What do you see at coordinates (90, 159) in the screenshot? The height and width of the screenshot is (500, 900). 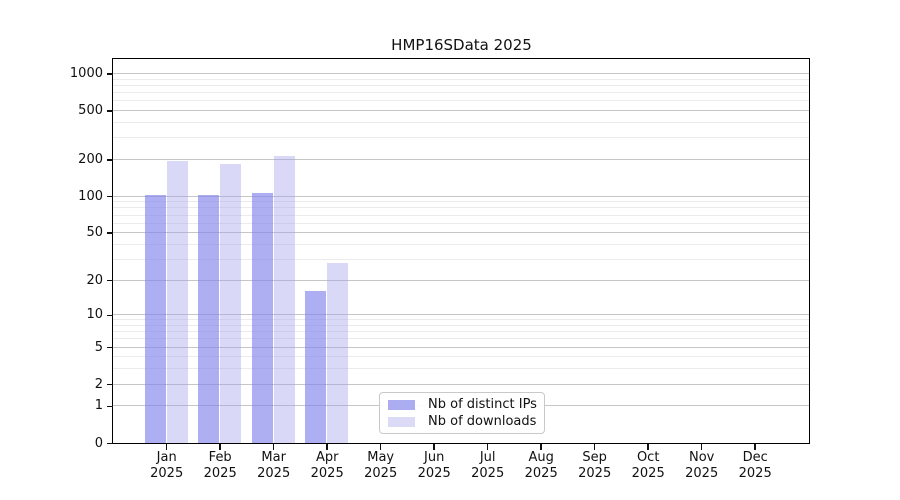 I see `y-tick-label: 200` at bounding box center [90, 159].